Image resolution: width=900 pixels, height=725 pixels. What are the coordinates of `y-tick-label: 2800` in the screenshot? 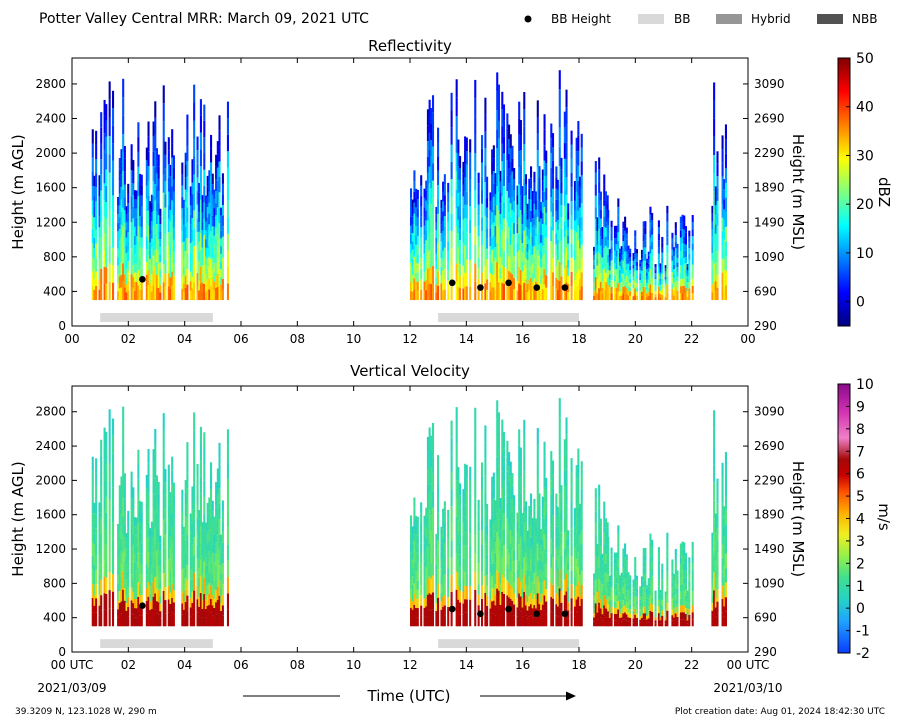 It's located at (50, 412).